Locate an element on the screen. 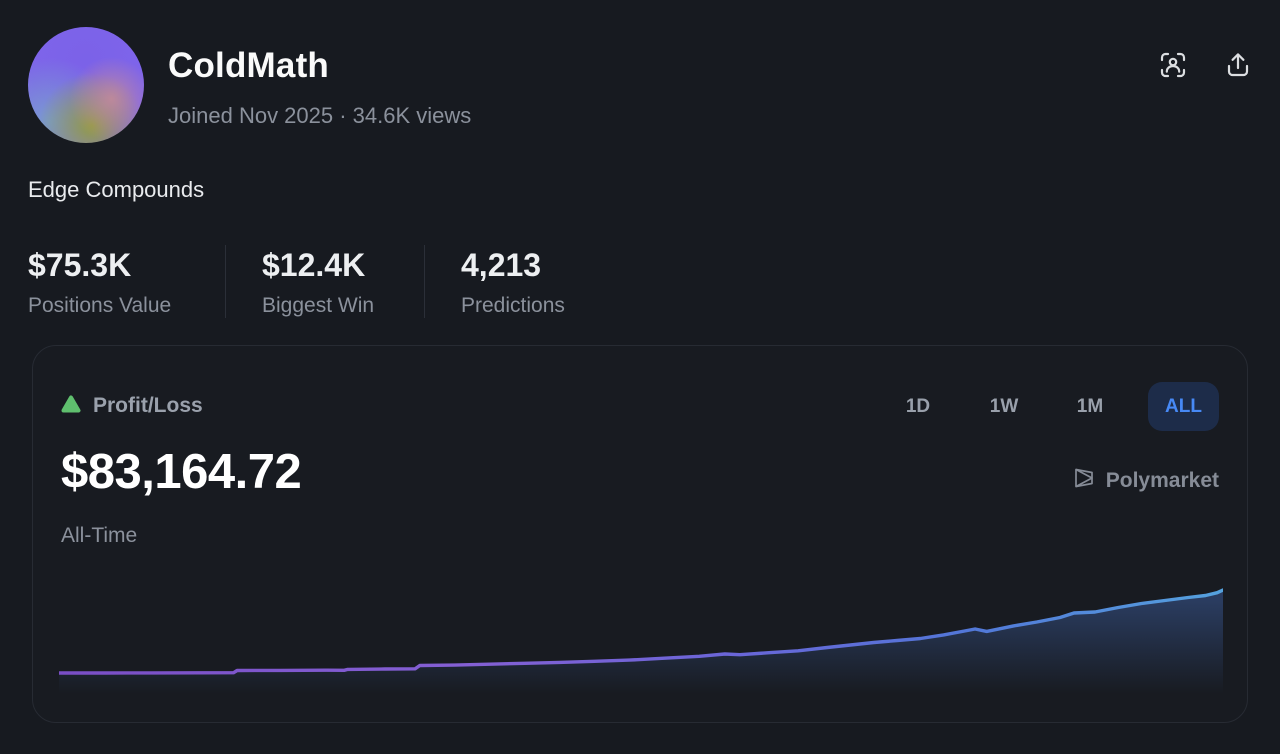 This screenshot has height=754, width=1280. header-actions is located at coordinates (1205, 65).